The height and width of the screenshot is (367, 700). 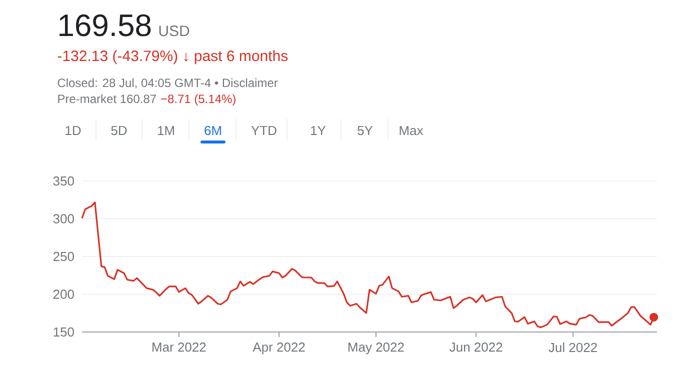 What do you see at coordinates (198, 100) in the screenshot?
I see `text: −8.71 (5.14%)` at bounding box center [198, 100].